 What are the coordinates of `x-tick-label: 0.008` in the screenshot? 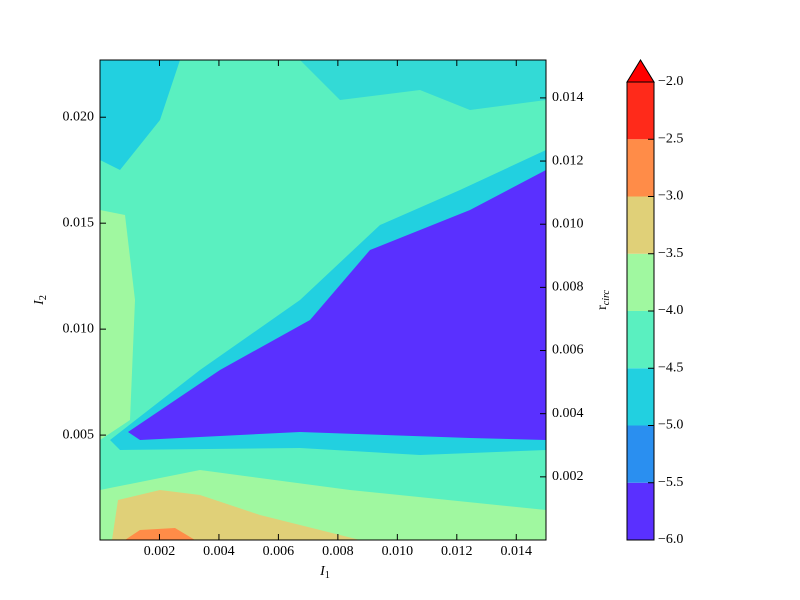 It's located at (338, 551).